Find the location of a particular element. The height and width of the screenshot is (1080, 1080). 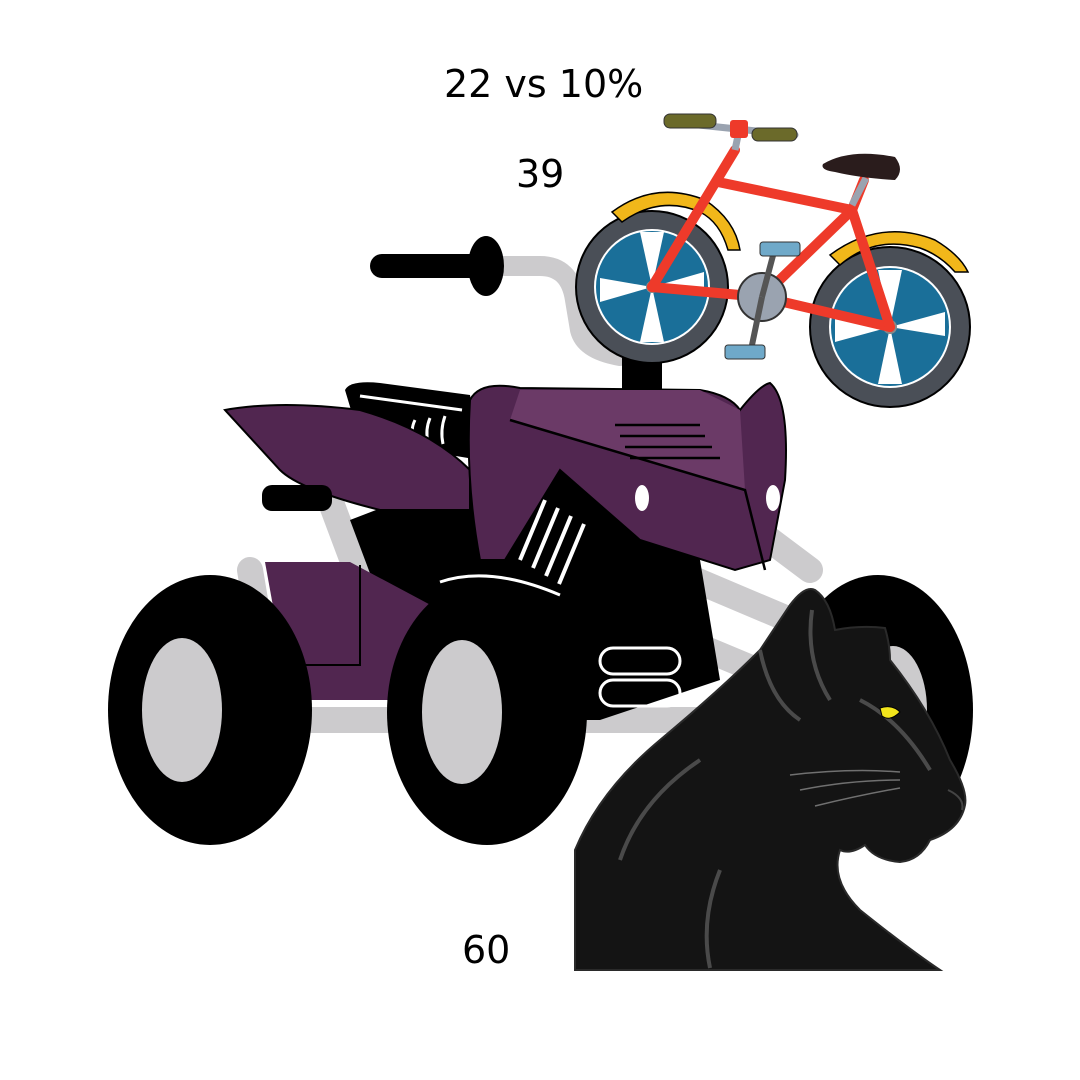

panther-whiskers is located at coordinates (845, 788).